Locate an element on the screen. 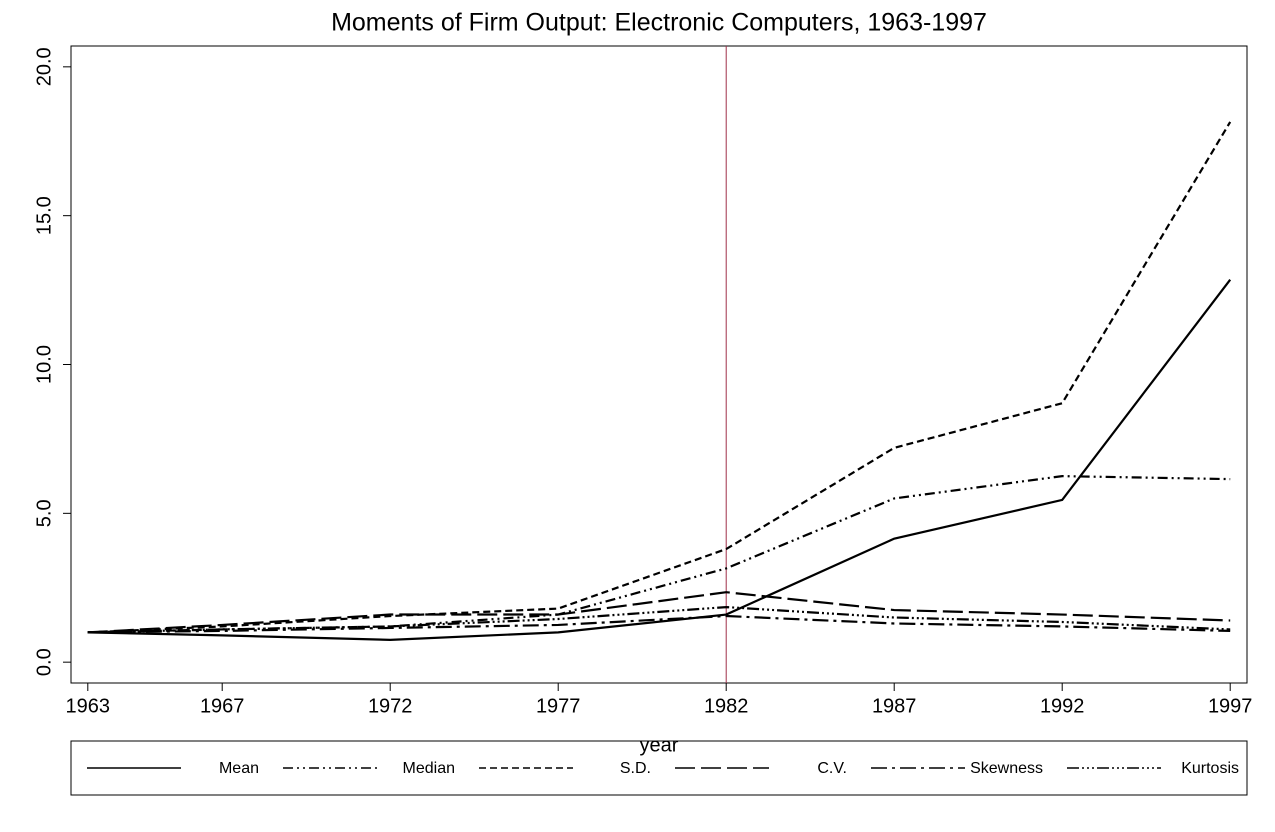 The height and width of the screenshot is (832, 1275). y-tick-label: 10.0 is located at coordinates (44, 364).